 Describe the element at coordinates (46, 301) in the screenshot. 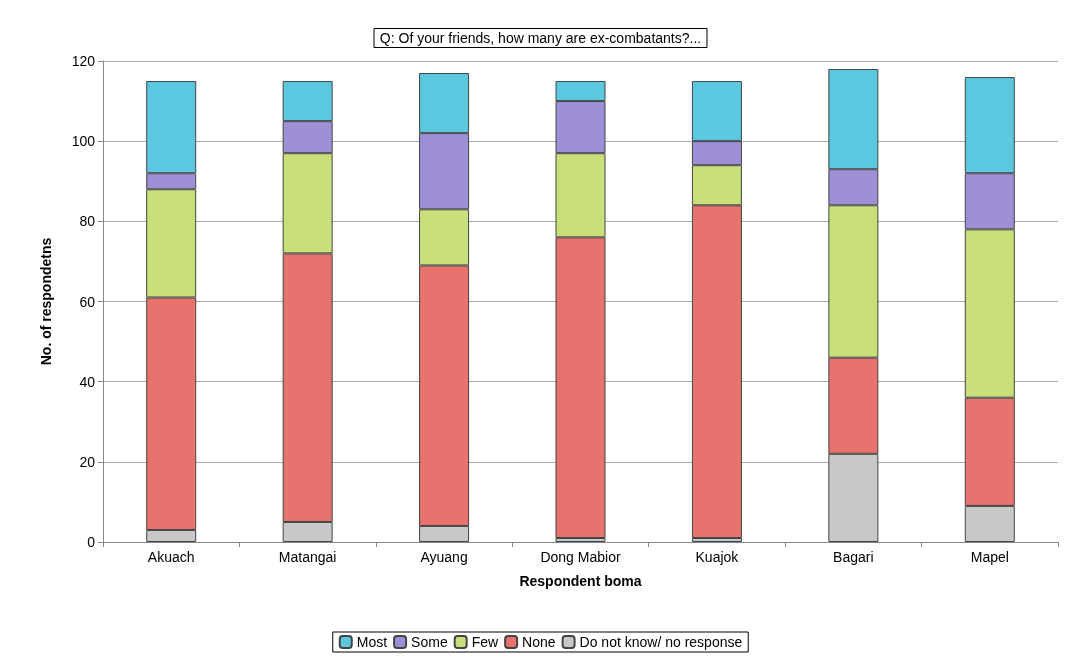

I see `y-axis-title: No. of respondetns` at that location.